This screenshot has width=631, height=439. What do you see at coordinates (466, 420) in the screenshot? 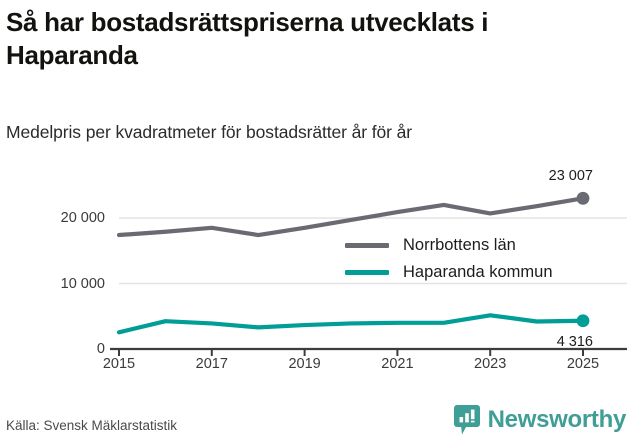
I see `bar-chart-speech-bubble-icon` at bounding box center [466, 420].